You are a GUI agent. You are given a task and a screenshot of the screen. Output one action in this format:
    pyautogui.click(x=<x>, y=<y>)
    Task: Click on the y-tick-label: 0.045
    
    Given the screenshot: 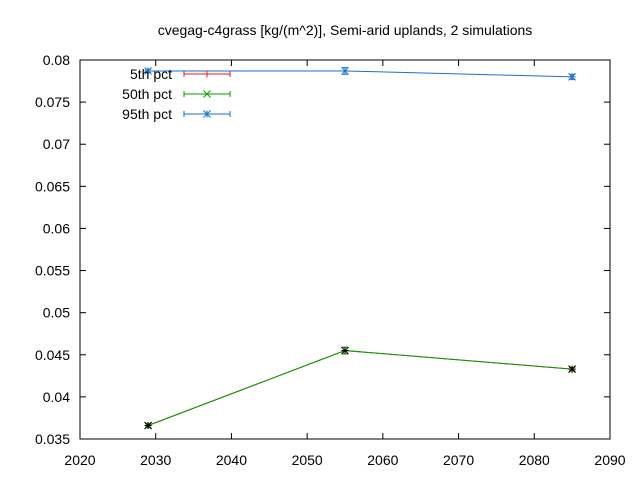 What is the action you would take?
    pyautogui.click(x=52, y=355)
    